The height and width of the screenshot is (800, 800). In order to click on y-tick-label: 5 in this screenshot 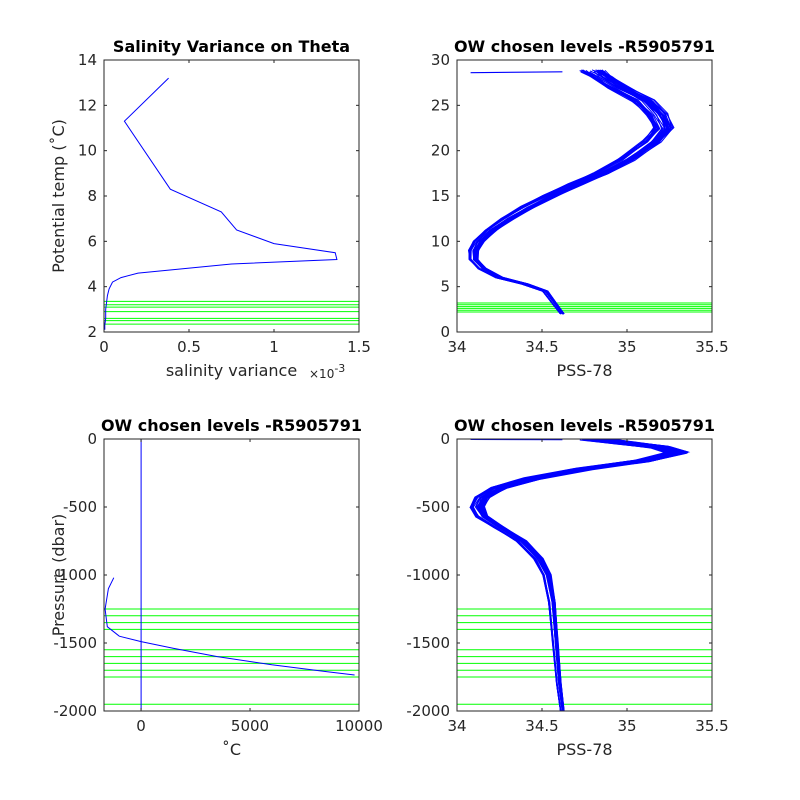, I will do `click(445, 287)`.